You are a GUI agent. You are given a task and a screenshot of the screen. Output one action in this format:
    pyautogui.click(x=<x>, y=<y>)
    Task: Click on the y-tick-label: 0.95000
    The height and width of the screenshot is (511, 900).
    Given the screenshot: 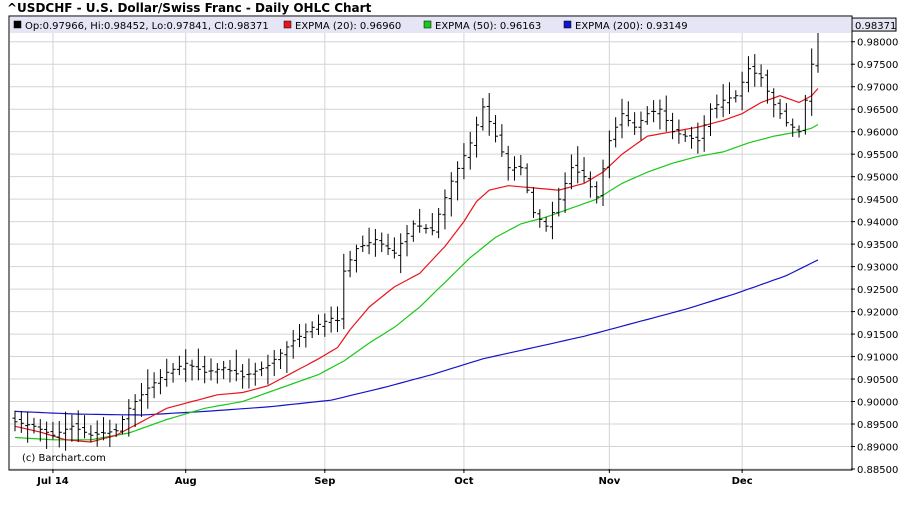 What is the action you would take?
    pyautogui.click(x=877, y=178)
    